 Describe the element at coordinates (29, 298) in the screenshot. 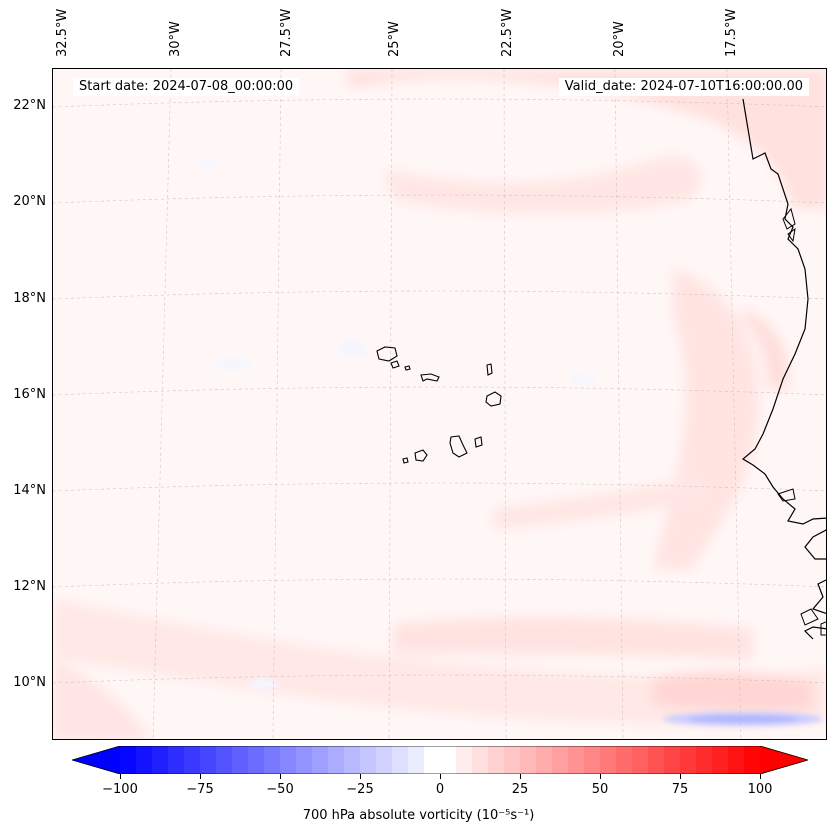

I see `latitude-label-18n: 18°N` at that location.